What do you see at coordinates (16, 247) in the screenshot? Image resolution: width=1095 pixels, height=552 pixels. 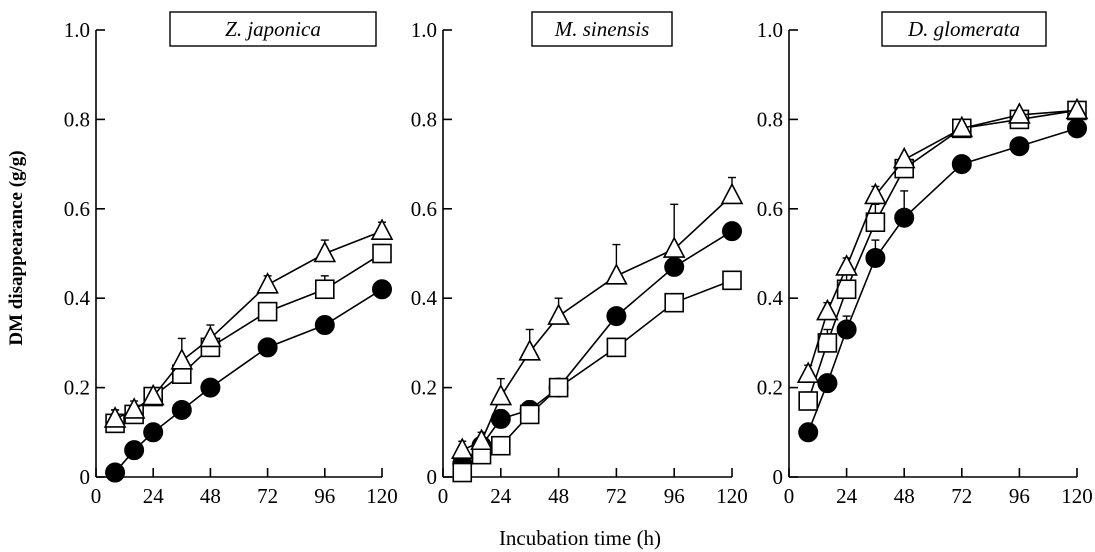 I see `y-axis-label: DM disappearance (g/g)` at bounding box center [16, 247].